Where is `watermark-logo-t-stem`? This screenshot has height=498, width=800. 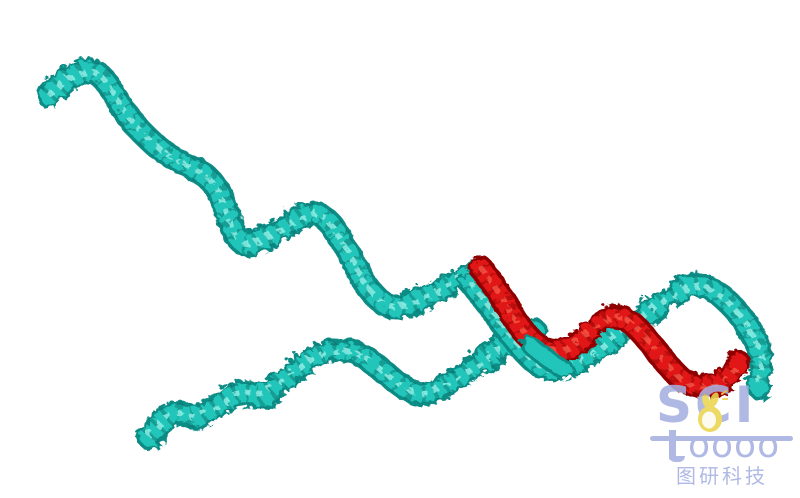 watermark-logo-t-stem is located at coordinates (672, 445).